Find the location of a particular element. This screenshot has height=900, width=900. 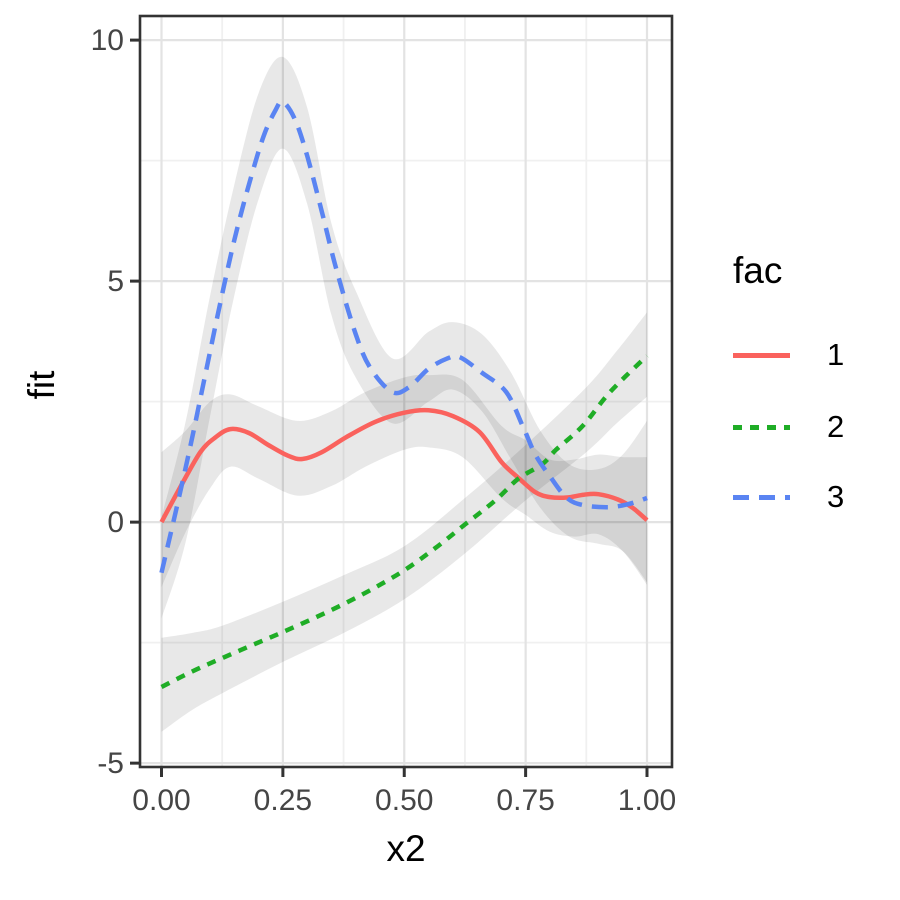

y-axis-title: fit is located at coordinates (41, 385).